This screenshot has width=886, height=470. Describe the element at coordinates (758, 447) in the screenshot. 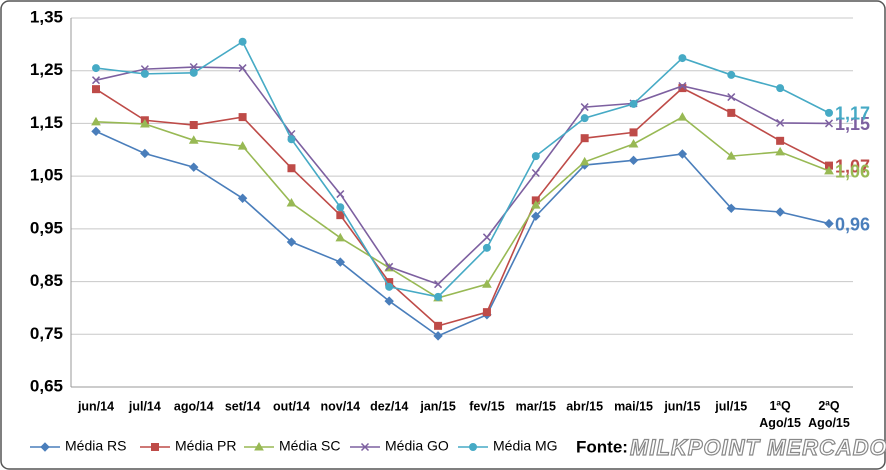

I see `logo: MILKPOINT MERCADO` at that location.